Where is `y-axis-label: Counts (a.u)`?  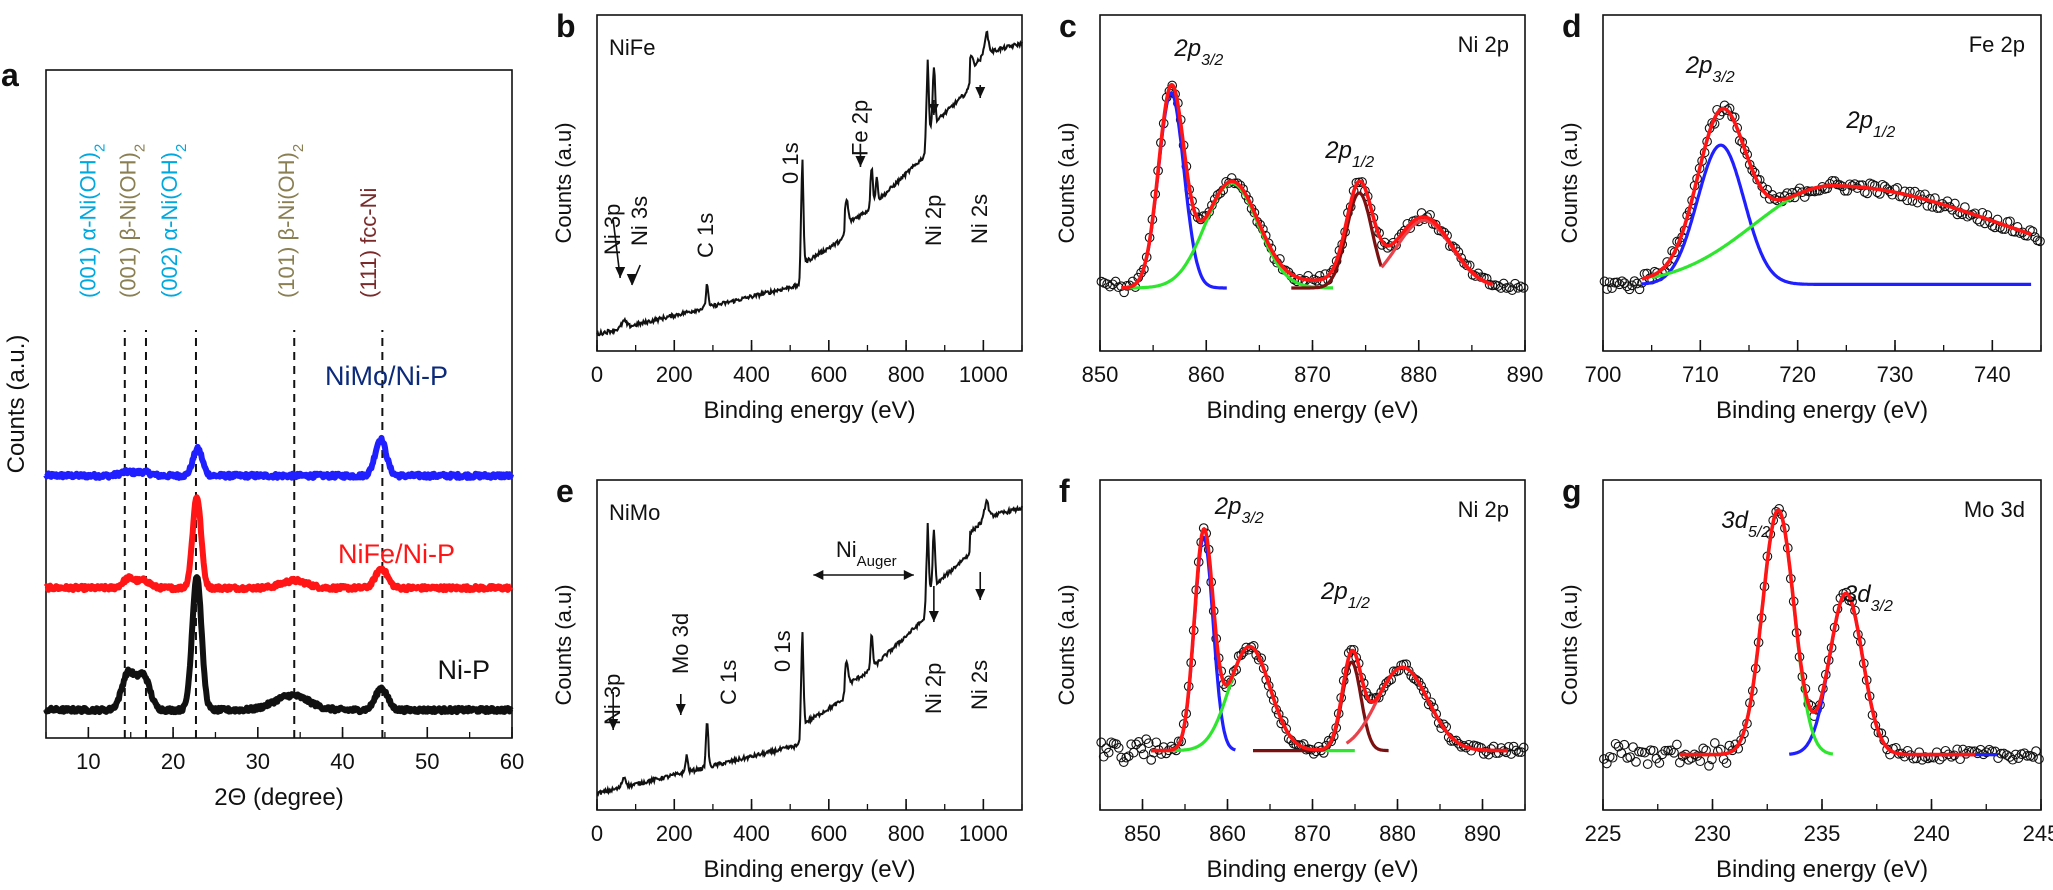
y-axis-label: Counts (a.u) is located at coordinates (563, 182).